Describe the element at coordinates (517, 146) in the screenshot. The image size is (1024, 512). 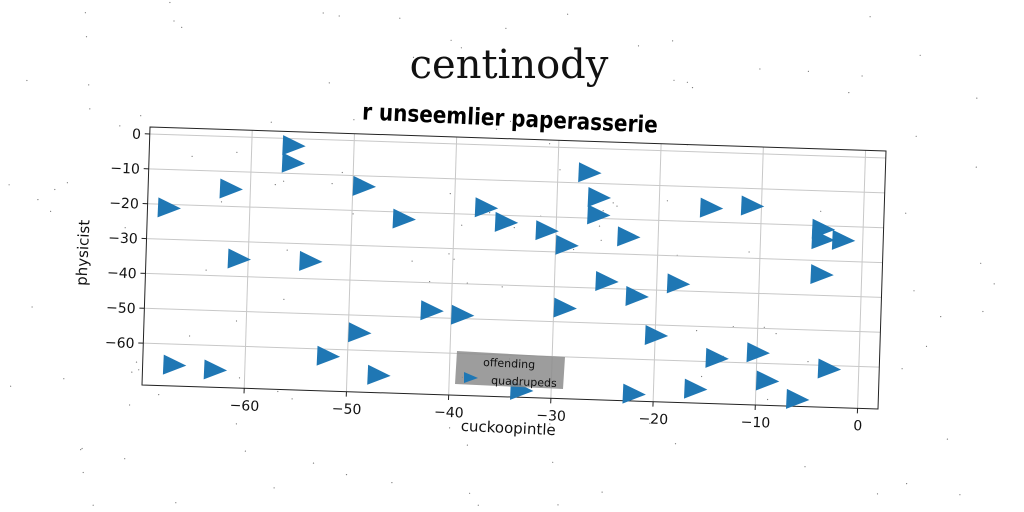
I see `y-gridline` at that location.